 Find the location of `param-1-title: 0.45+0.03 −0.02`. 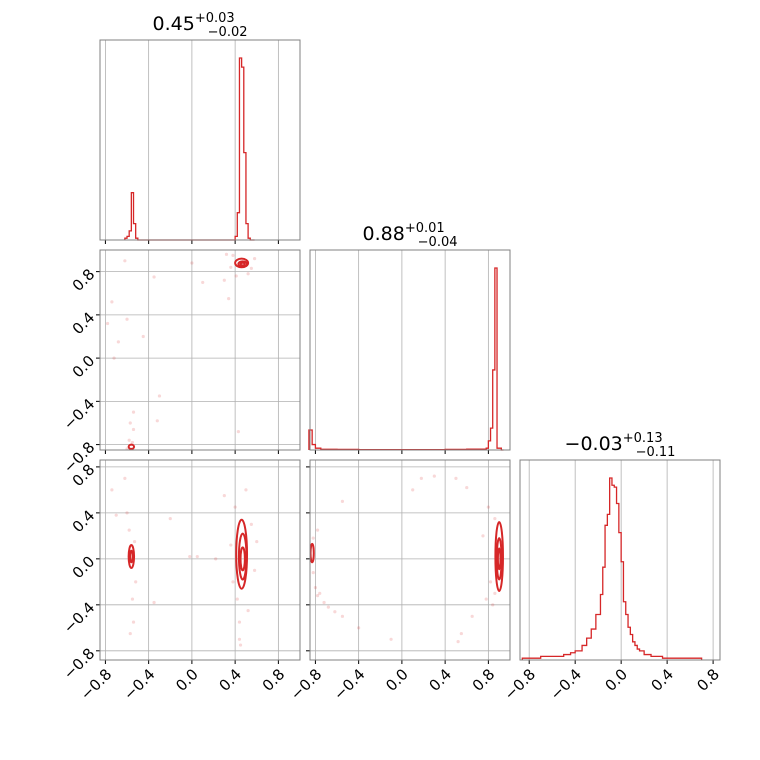

param-1-title: 0.45+0.03 −0.02 is located at coordinates (200, 25).